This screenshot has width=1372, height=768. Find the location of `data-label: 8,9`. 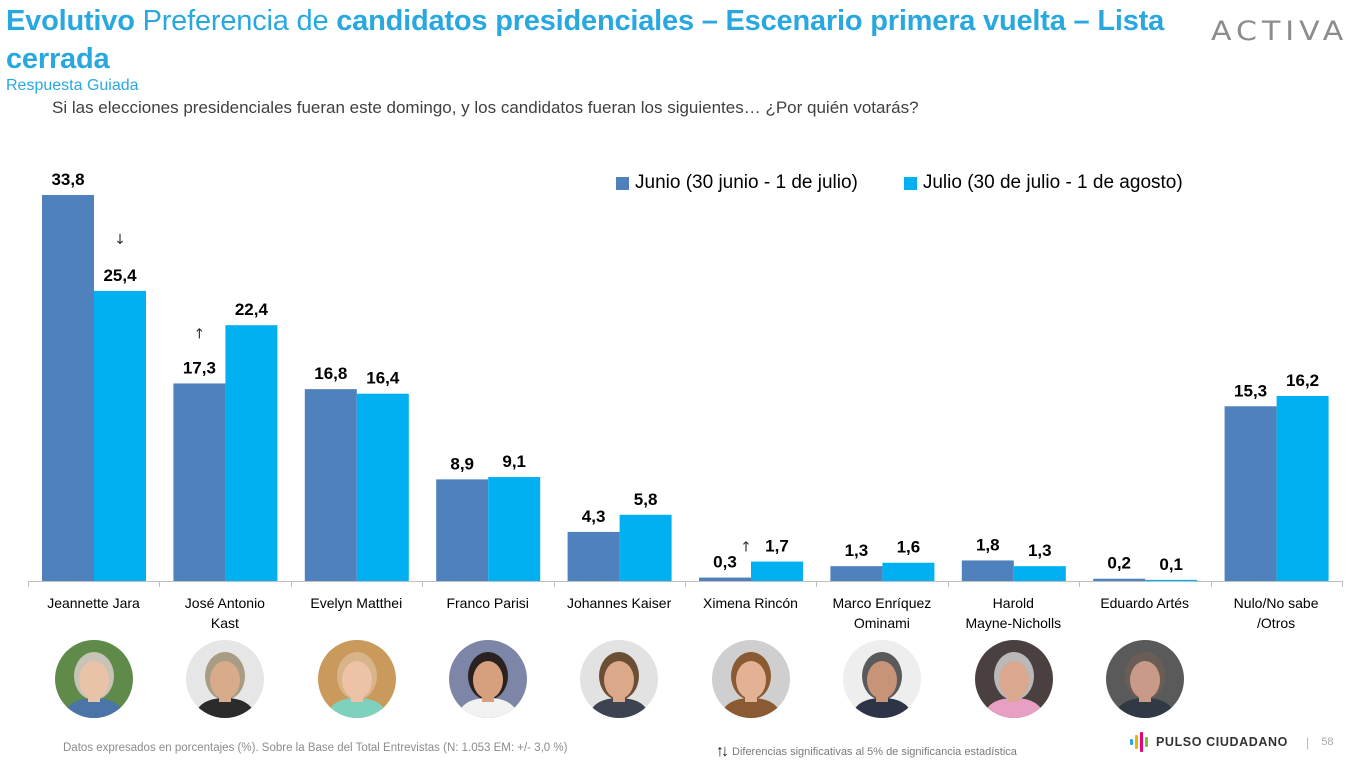

data-label: 8,9 is located at coordinates (462, 463).